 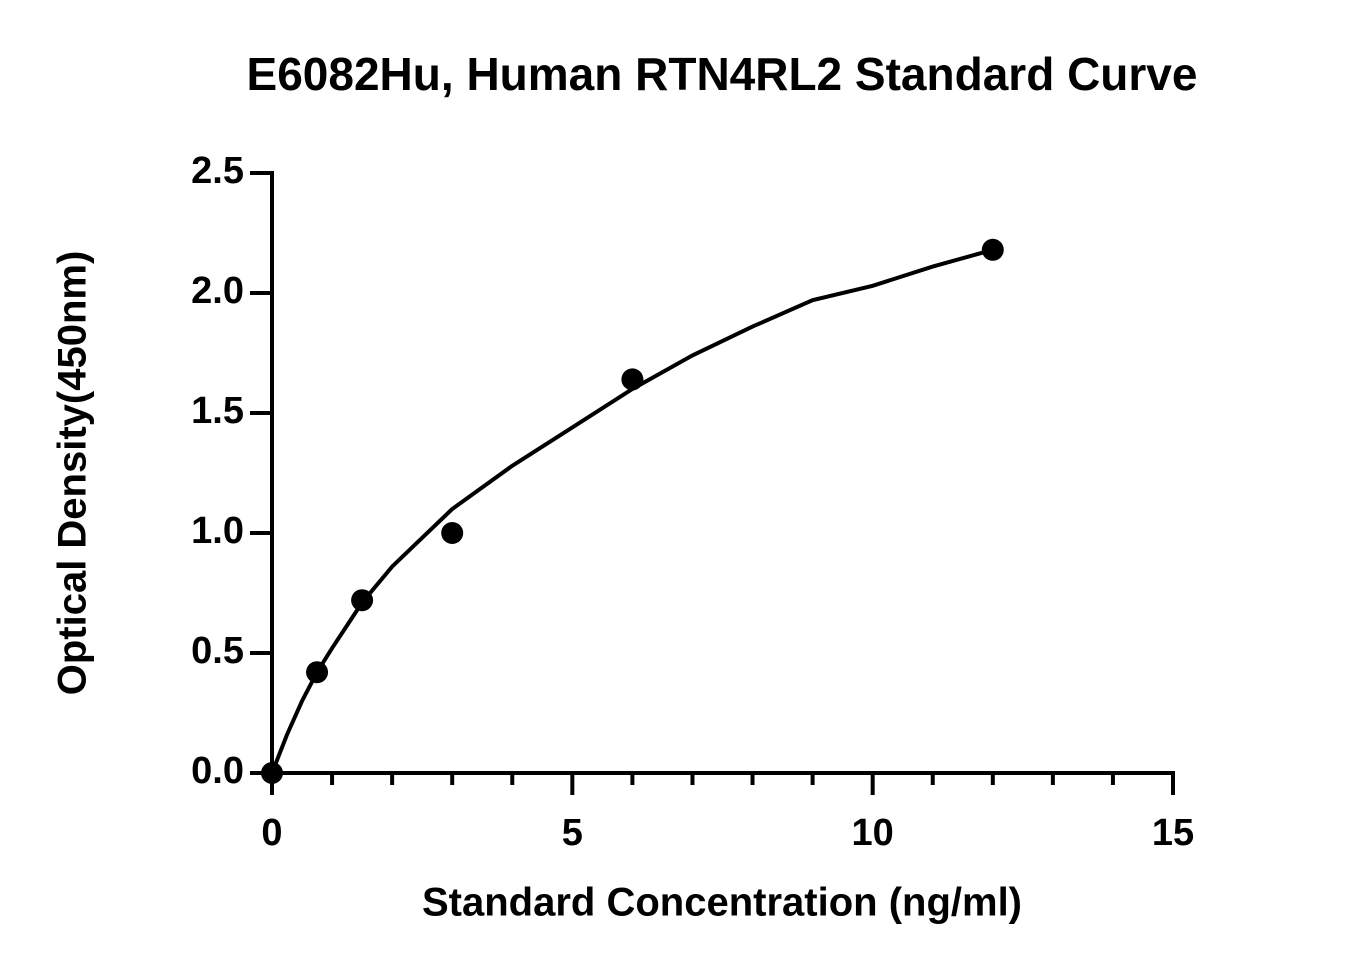 What do you see at coordinates (271, 833) in the screenshot?
I see `x-tick-label: 0` at bounding box center [271, 833].